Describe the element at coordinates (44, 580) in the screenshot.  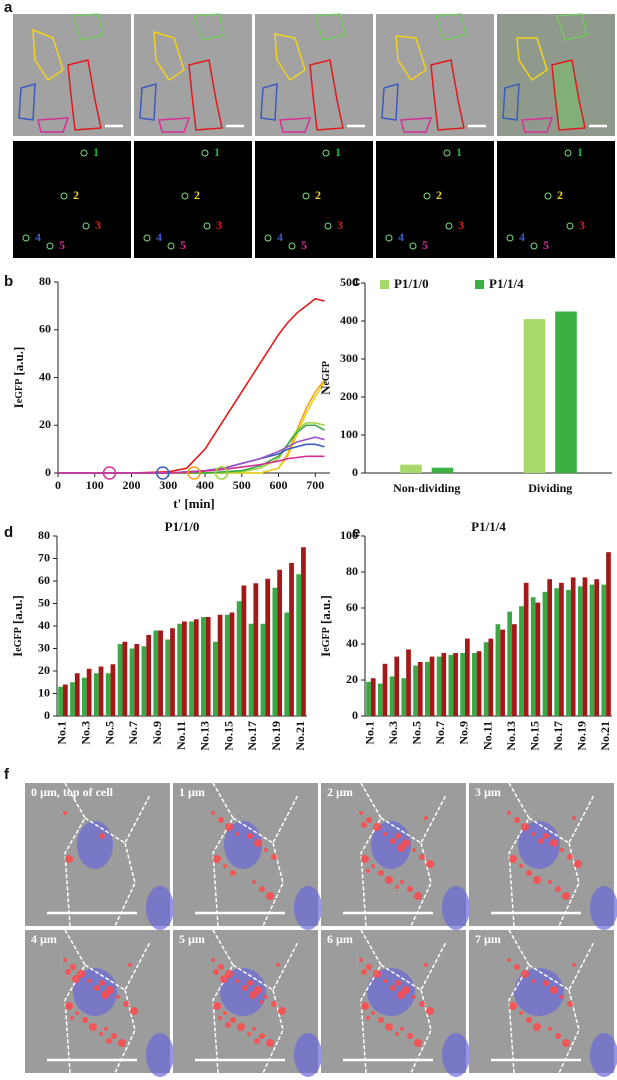
I see `y-tick-label: 60` at that location.